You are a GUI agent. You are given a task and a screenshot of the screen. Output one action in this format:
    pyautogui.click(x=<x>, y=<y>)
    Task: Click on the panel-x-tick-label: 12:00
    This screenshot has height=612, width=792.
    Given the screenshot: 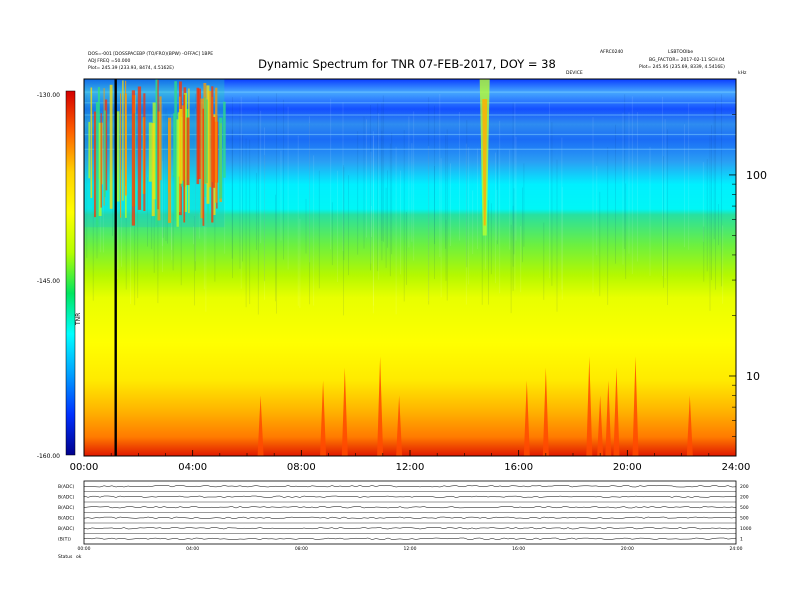 What is the action you would take?
    pyautogui.click(x=410, y=549)
    